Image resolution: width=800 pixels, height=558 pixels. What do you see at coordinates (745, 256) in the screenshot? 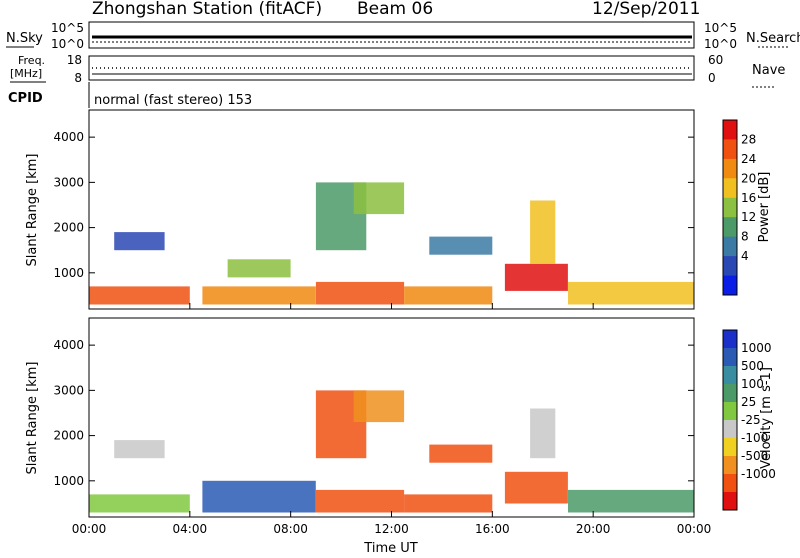
I see `power-colorbar-tick-6: 4` at bounding box center [745, 256].